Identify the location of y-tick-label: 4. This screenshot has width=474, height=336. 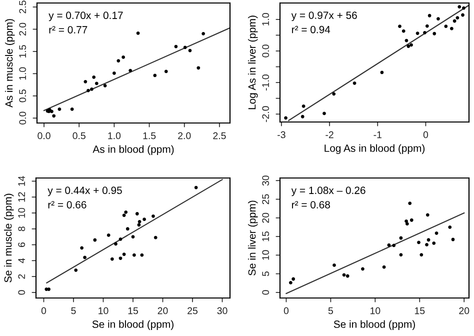
(21, 261).